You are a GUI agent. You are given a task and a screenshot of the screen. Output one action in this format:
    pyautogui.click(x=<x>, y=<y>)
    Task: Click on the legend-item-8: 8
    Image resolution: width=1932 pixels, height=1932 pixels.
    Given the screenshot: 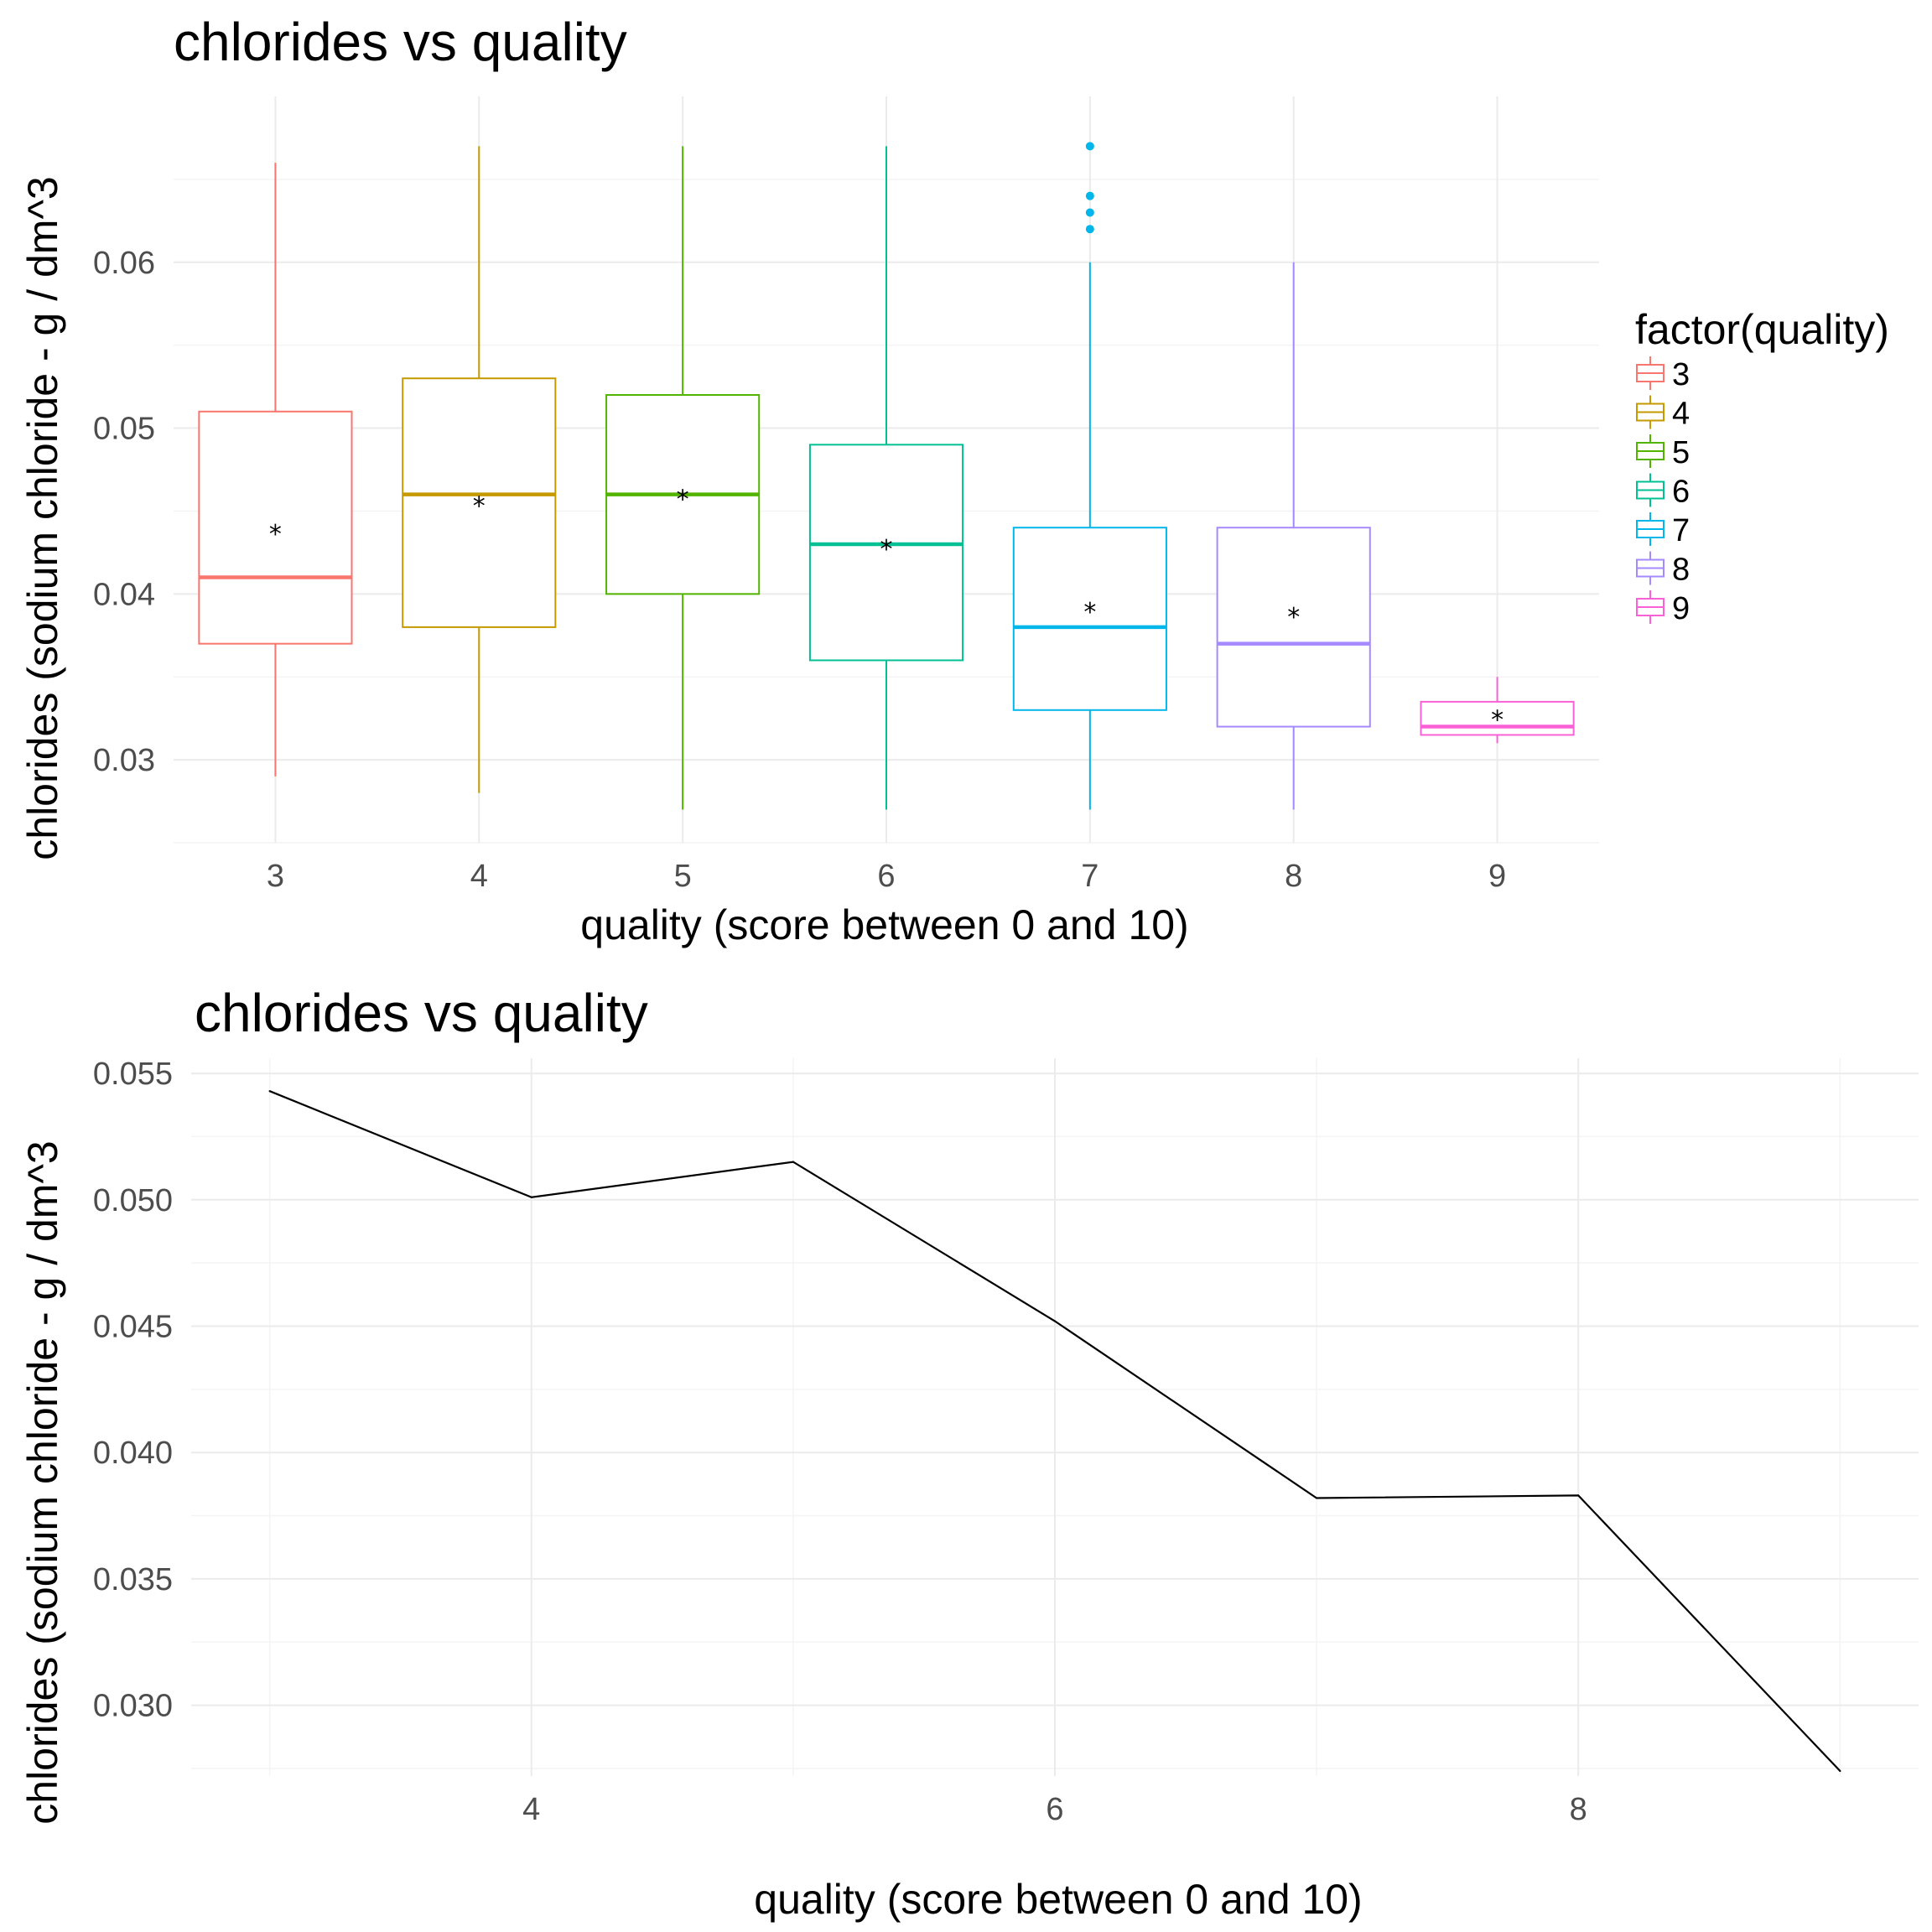 What is the action you would take?
    pyautogui.click(x=1663, y=569)
    